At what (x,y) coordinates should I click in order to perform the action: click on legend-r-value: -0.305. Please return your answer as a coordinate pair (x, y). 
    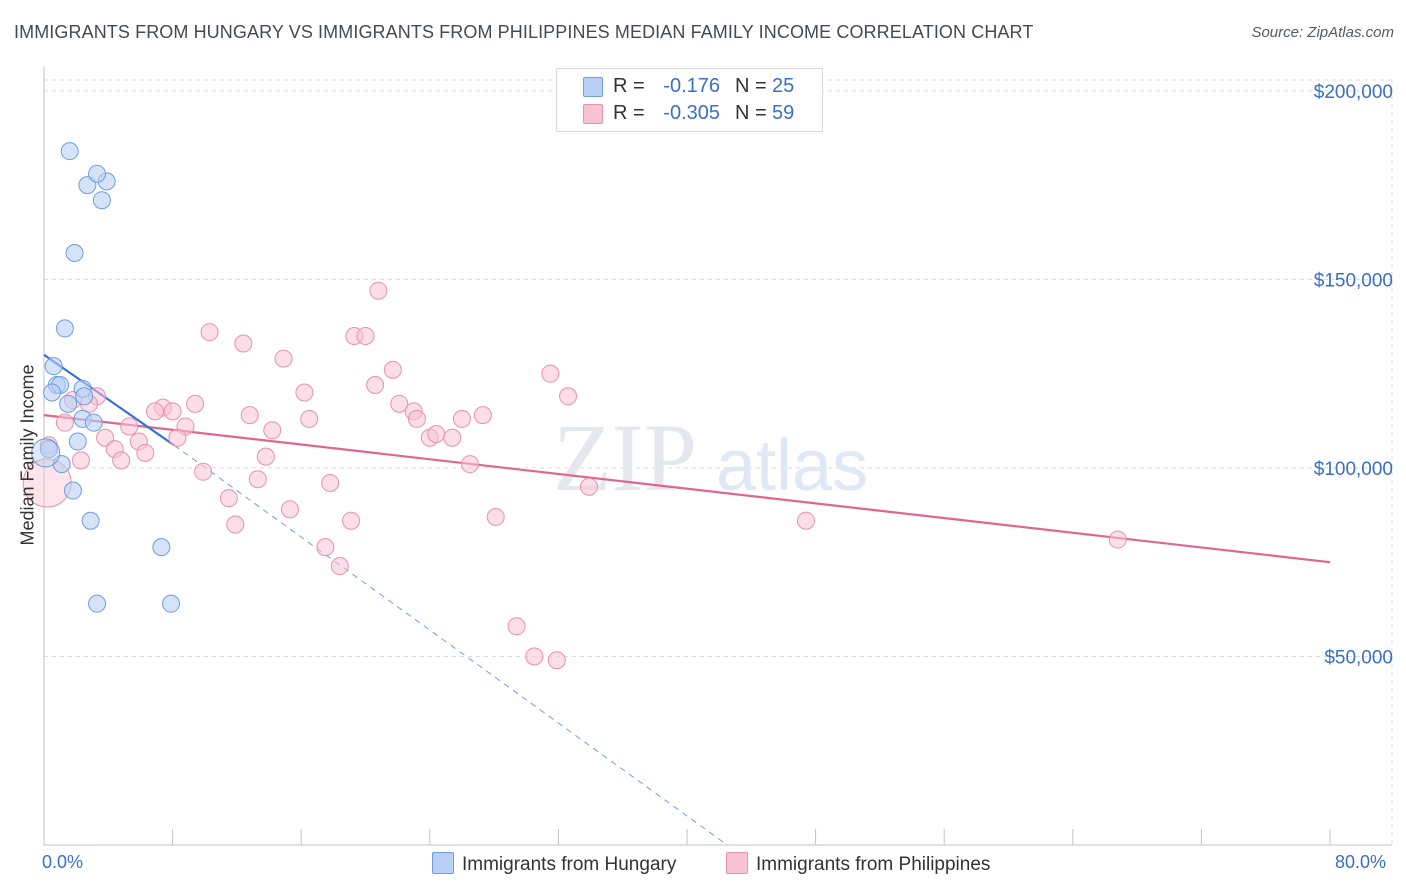
    Looking at the image, I should click on (691, 113).